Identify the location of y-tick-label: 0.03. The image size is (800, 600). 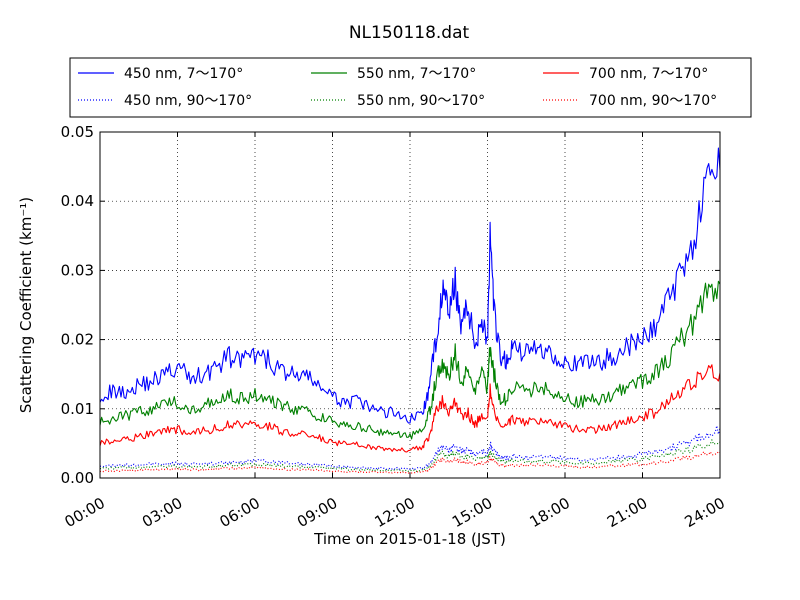
(77, 270).